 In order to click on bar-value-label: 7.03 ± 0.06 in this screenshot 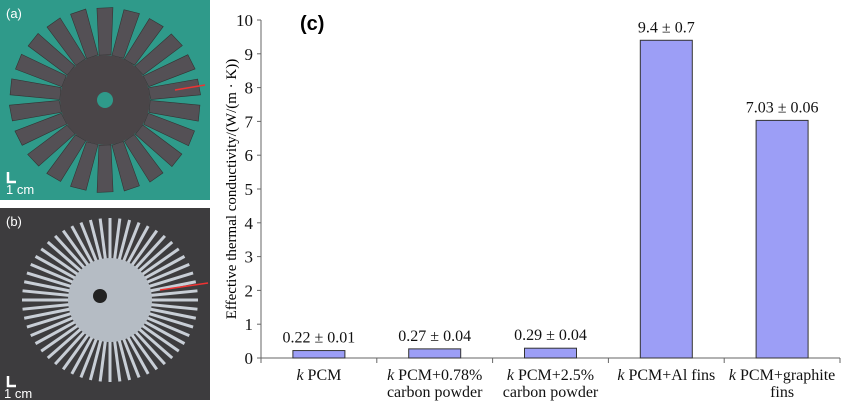, I will do `click(782, 107)`.